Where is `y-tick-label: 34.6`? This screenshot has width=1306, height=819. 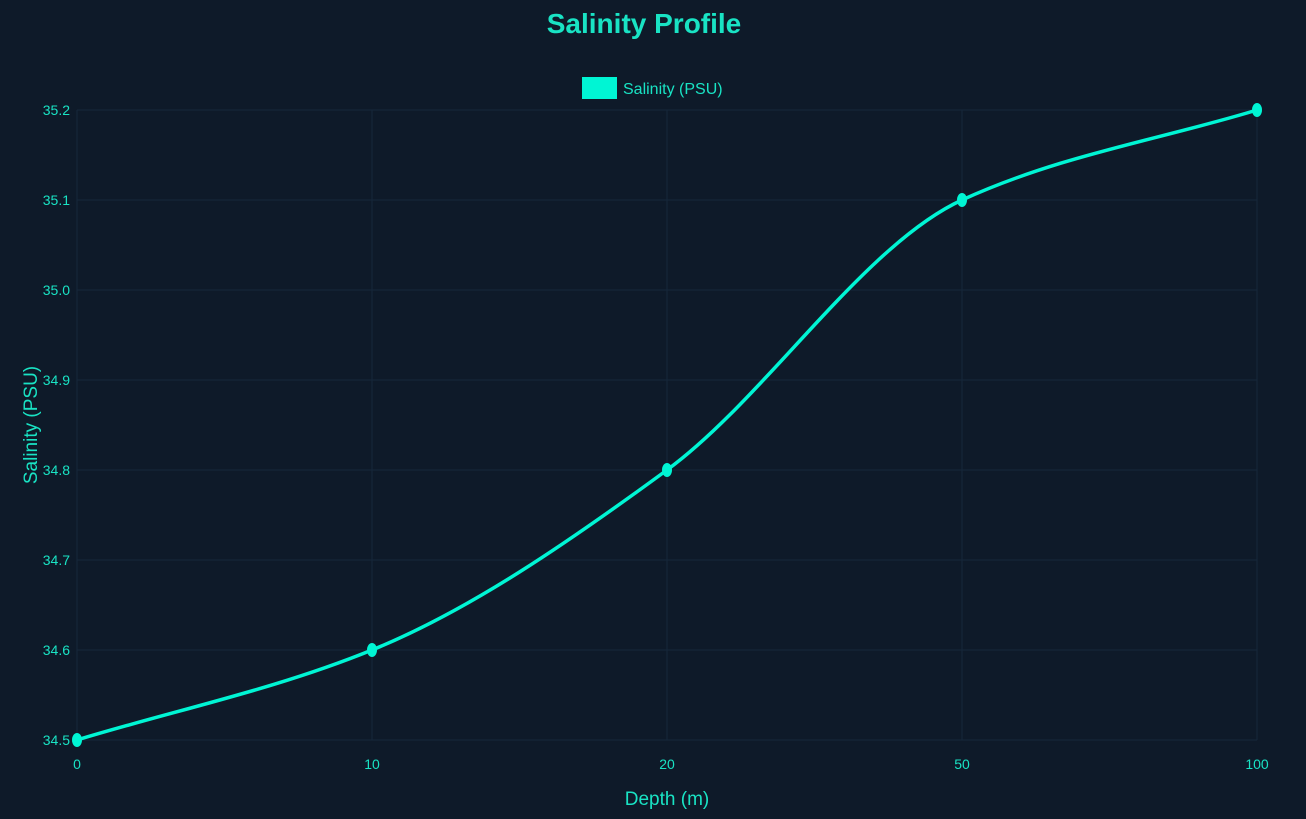
y-tick-label: 34.6 is located at coordinates (56, 650).